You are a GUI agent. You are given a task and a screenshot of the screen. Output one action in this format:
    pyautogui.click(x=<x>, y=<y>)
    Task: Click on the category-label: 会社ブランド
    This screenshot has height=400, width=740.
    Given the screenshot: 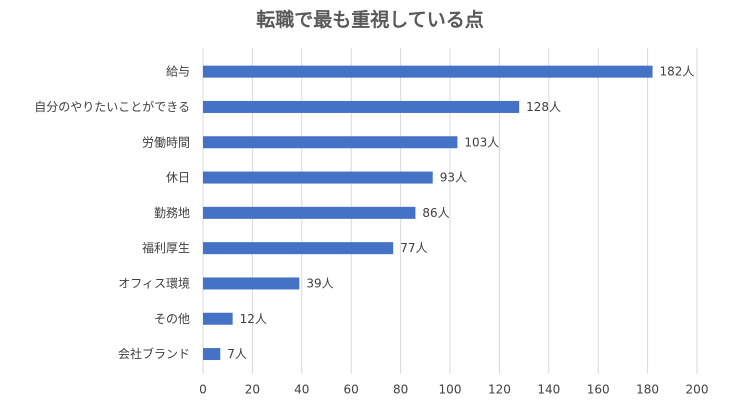 What is the action you would take?
    pyautogui.click(x=154, y=353)
    